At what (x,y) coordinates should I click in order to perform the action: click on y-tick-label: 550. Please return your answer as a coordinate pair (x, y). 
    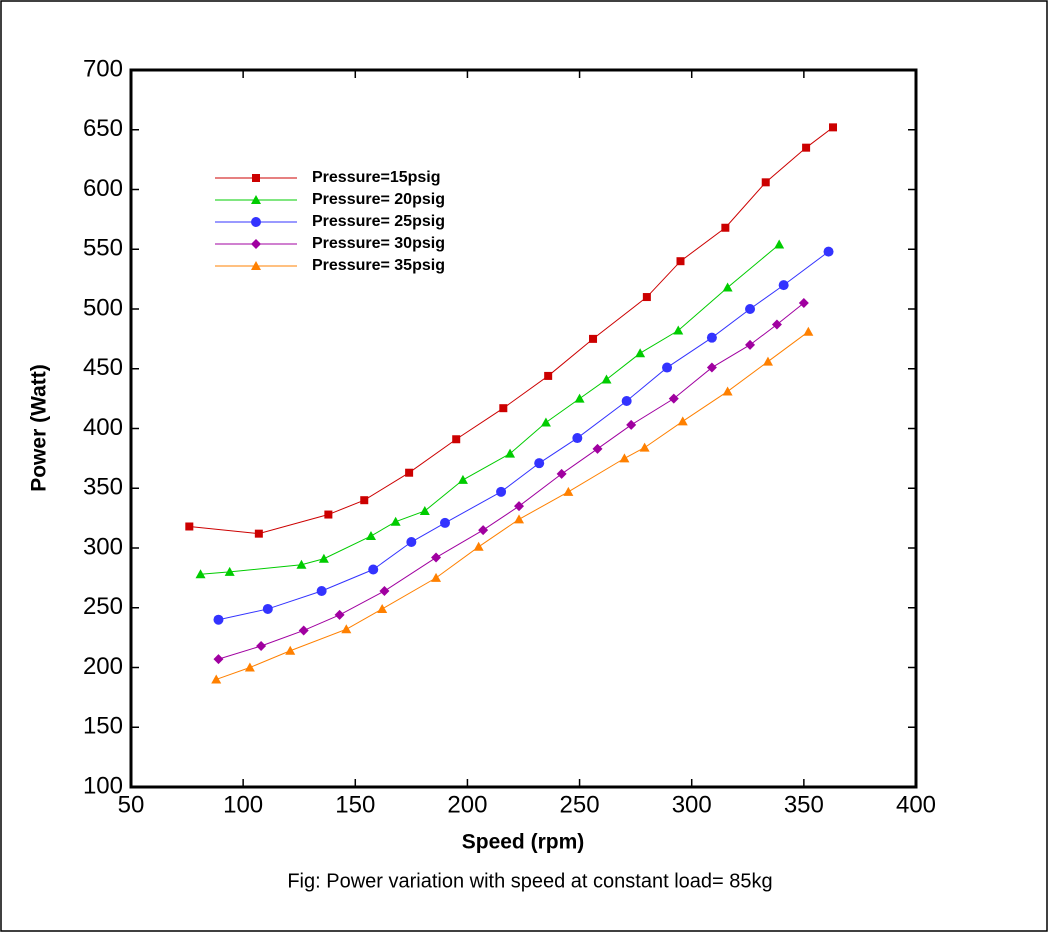
    Looking at the image, I should click on (103, 248).